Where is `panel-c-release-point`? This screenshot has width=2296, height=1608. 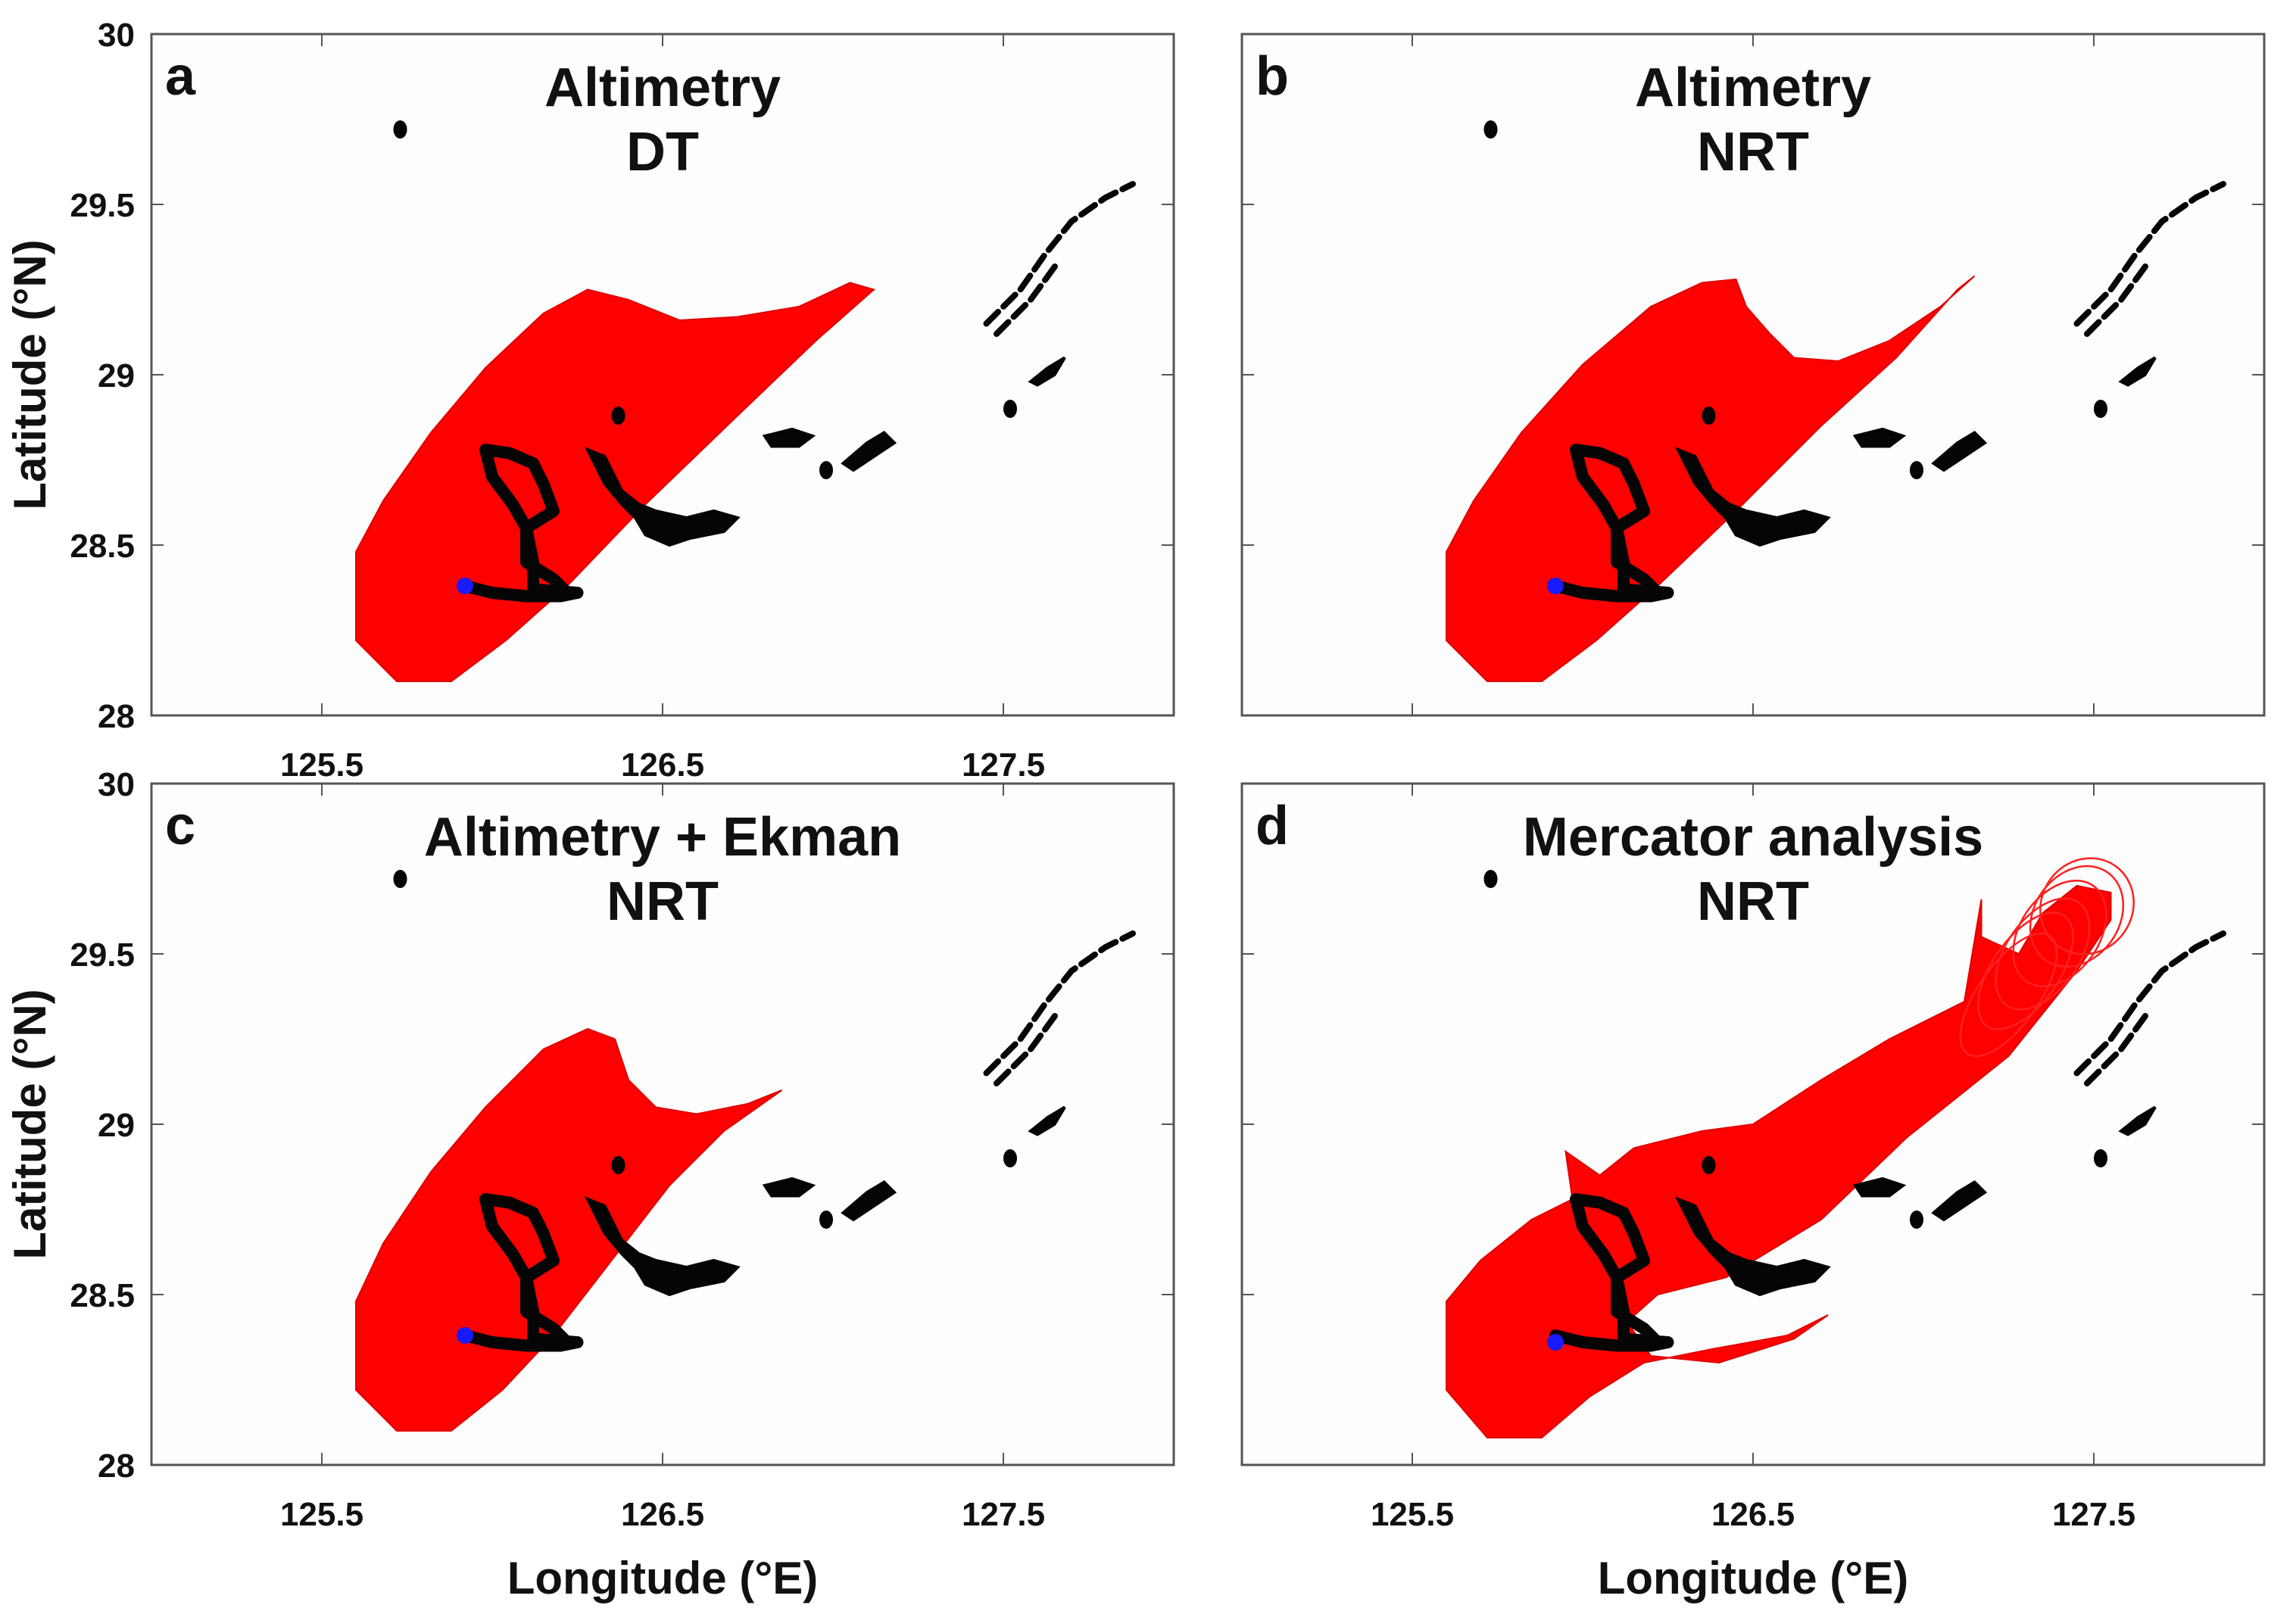
panel-c-release-point is located at coordinates (465, 1335).